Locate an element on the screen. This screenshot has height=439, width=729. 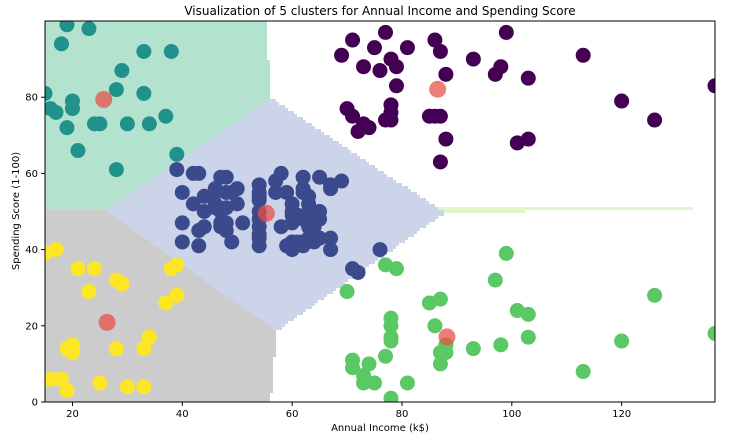
x-tick-label: 80 is located at coordinates (402, 414).